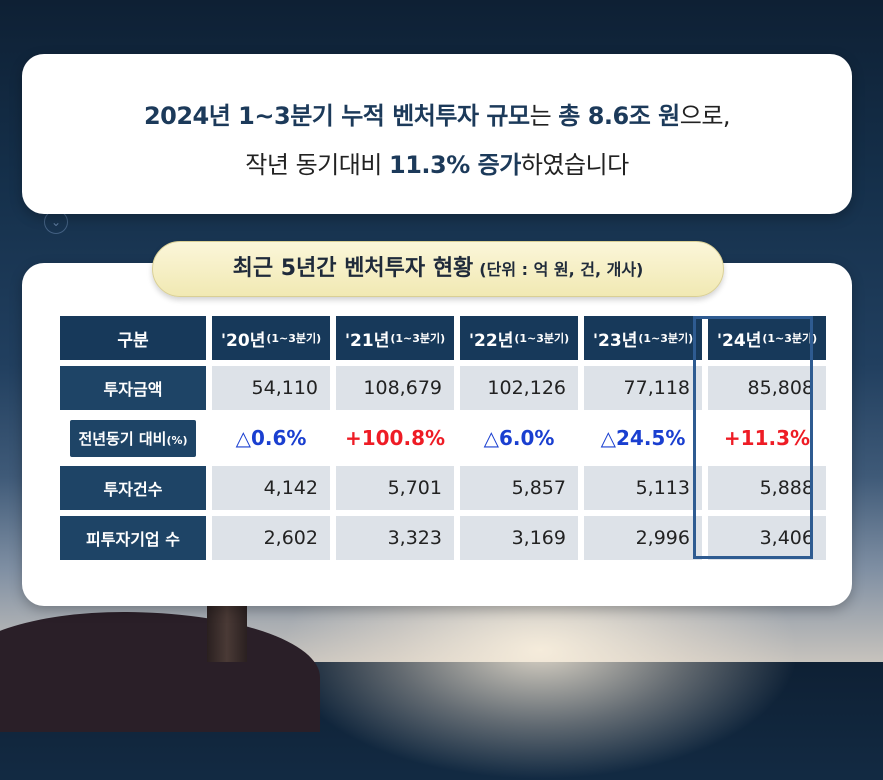 The image size is (883, 780). I want to click on table-title-pill: 최근 5년간 벤처투자 현황 (단위 : 억 원, 건, 개사), so click(438, 269).